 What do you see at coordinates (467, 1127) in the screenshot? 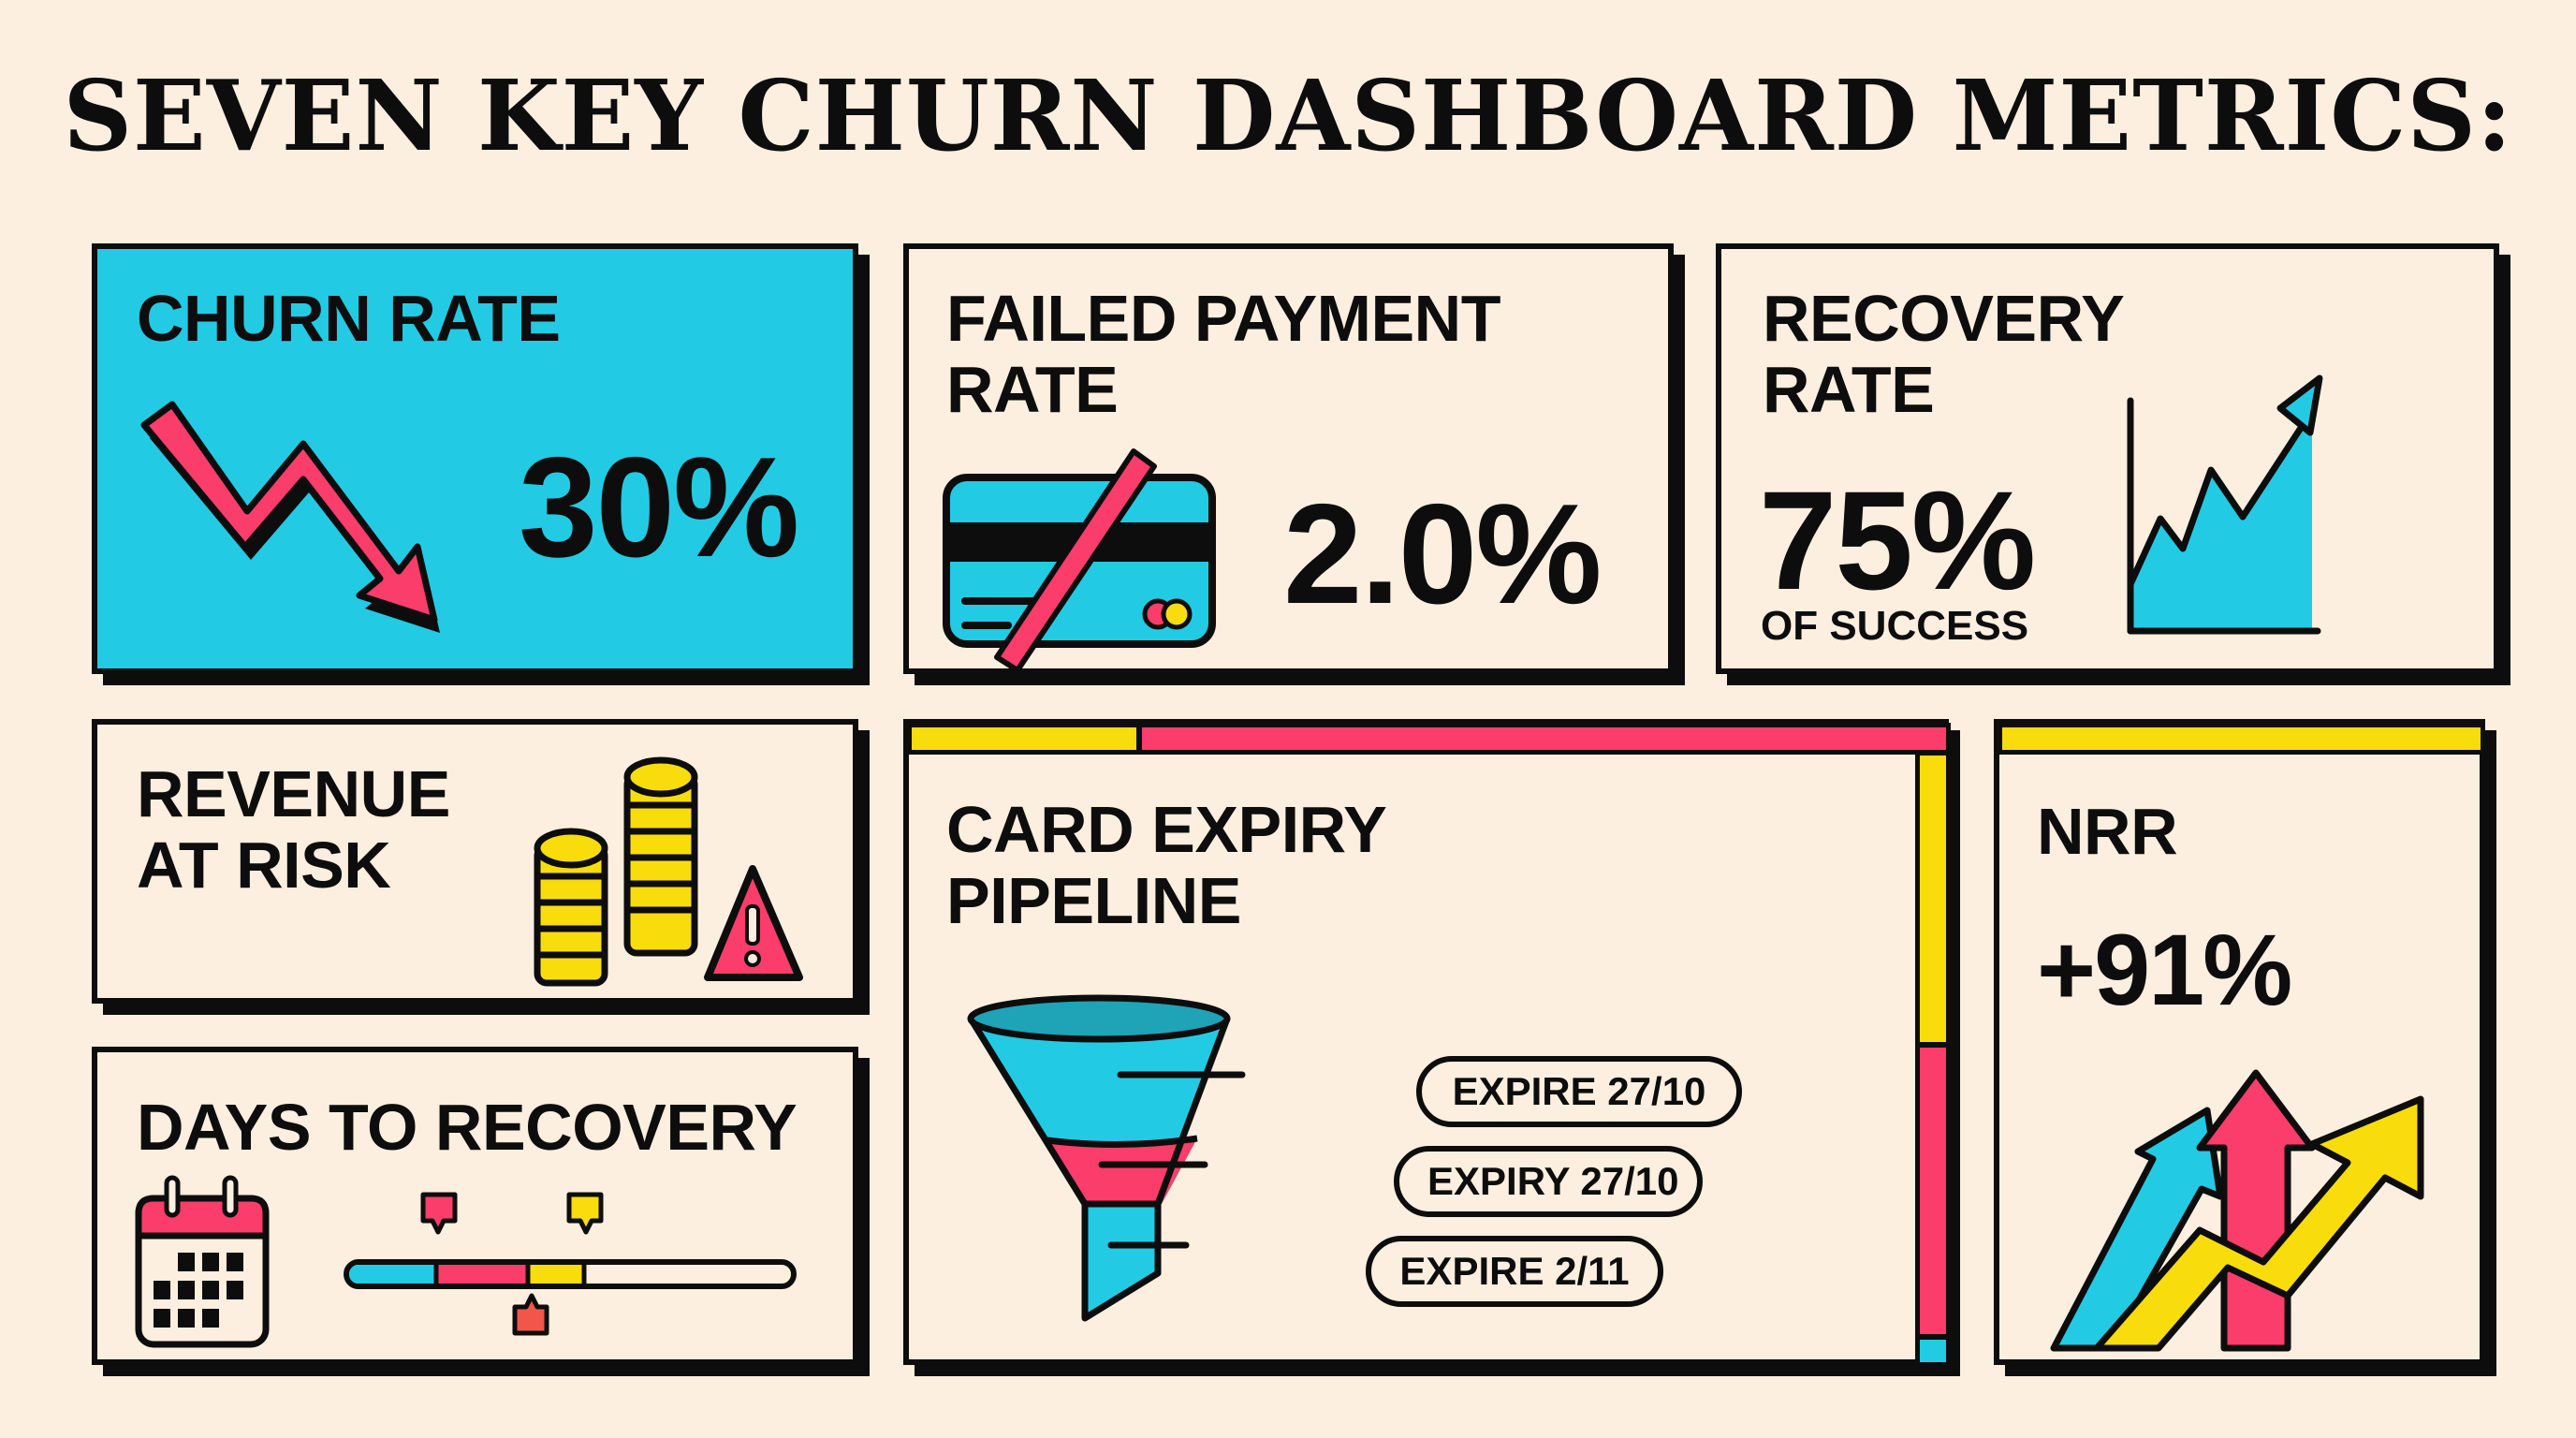
I see `days-to-recovery-label: DAYS TO RECOVERY` at bounding box center [467, 1127].